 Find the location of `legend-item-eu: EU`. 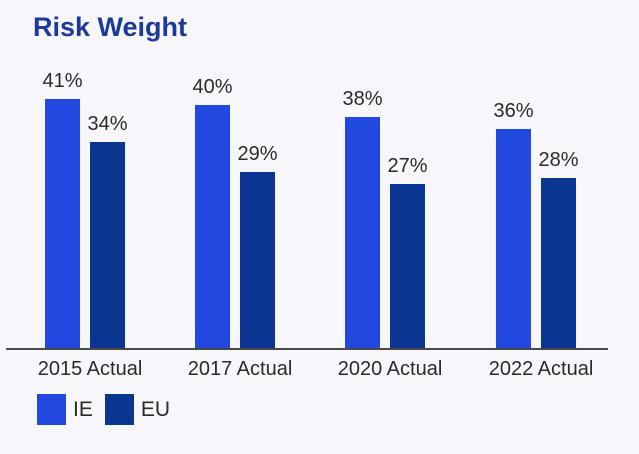

legend-item-eu: EU is located at coordinates (137, 409).